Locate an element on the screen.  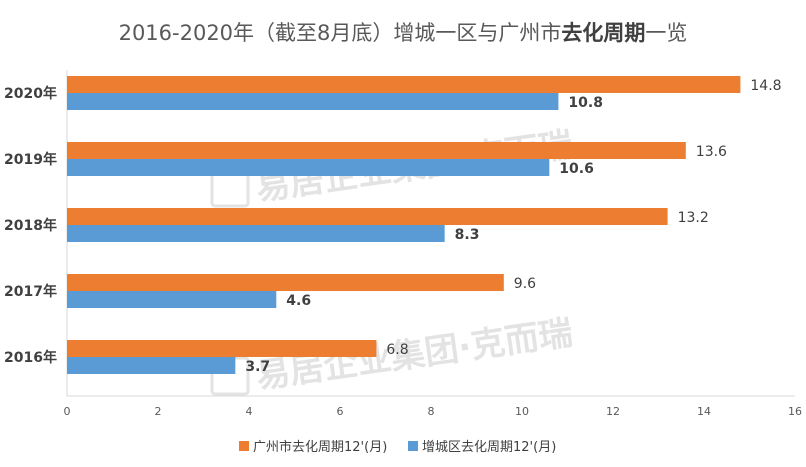
category-label: 2020年 is located at coordinates (30, 93).